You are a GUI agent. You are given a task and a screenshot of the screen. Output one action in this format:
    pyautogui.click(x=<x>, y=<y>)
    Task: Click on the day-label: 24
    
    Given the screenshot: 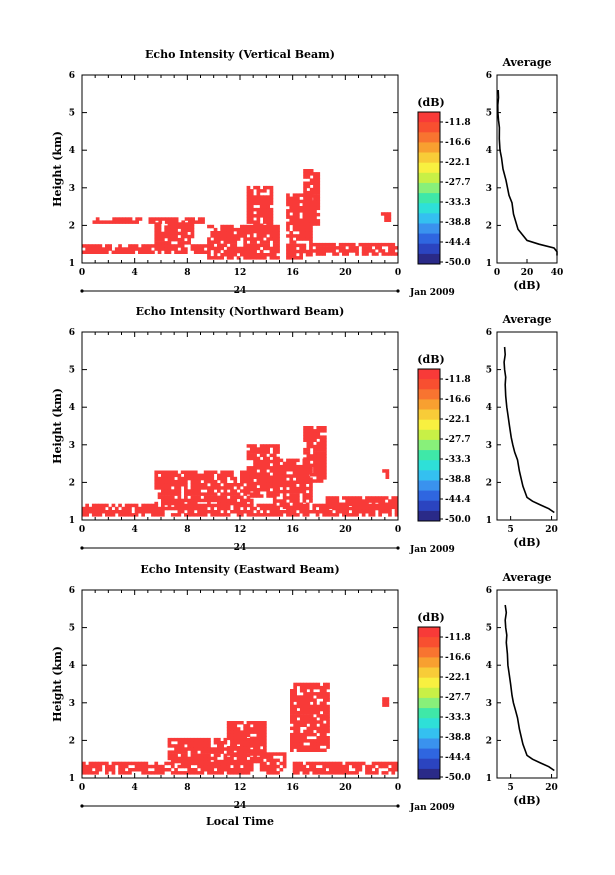 What is the action you would take?
    pyautogui.click(x=240, y=806)
    